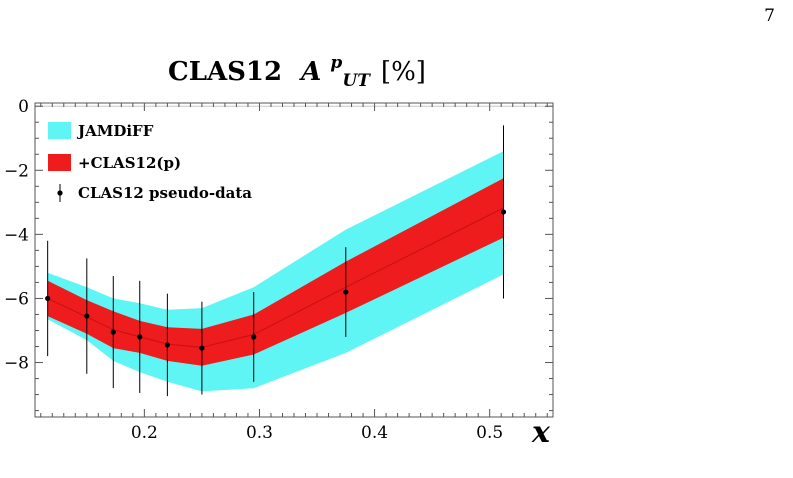 The image size is (793, 478). I want to click on y-tick-label: −4, so click(16, 235).